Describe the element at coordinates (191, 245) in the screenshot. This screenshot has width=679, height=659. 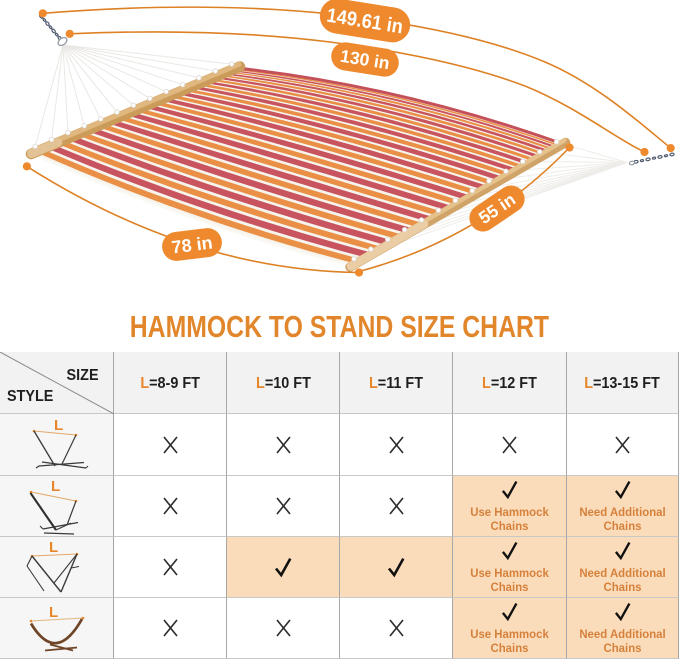
I see `svg-text: 78 in` at that location.